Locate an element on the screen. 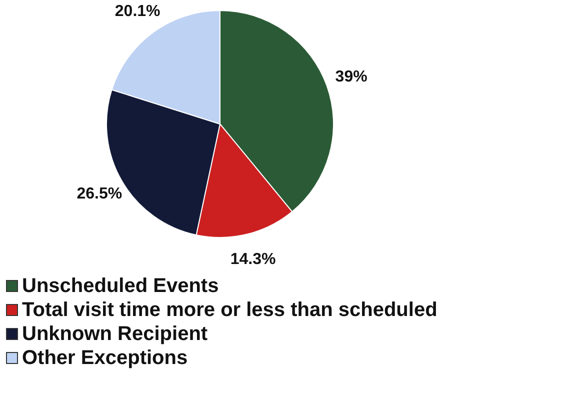 The width and height of the screenshot is (561, 406). legend-label: Other Exceptions is located at coordinates (105, 358).